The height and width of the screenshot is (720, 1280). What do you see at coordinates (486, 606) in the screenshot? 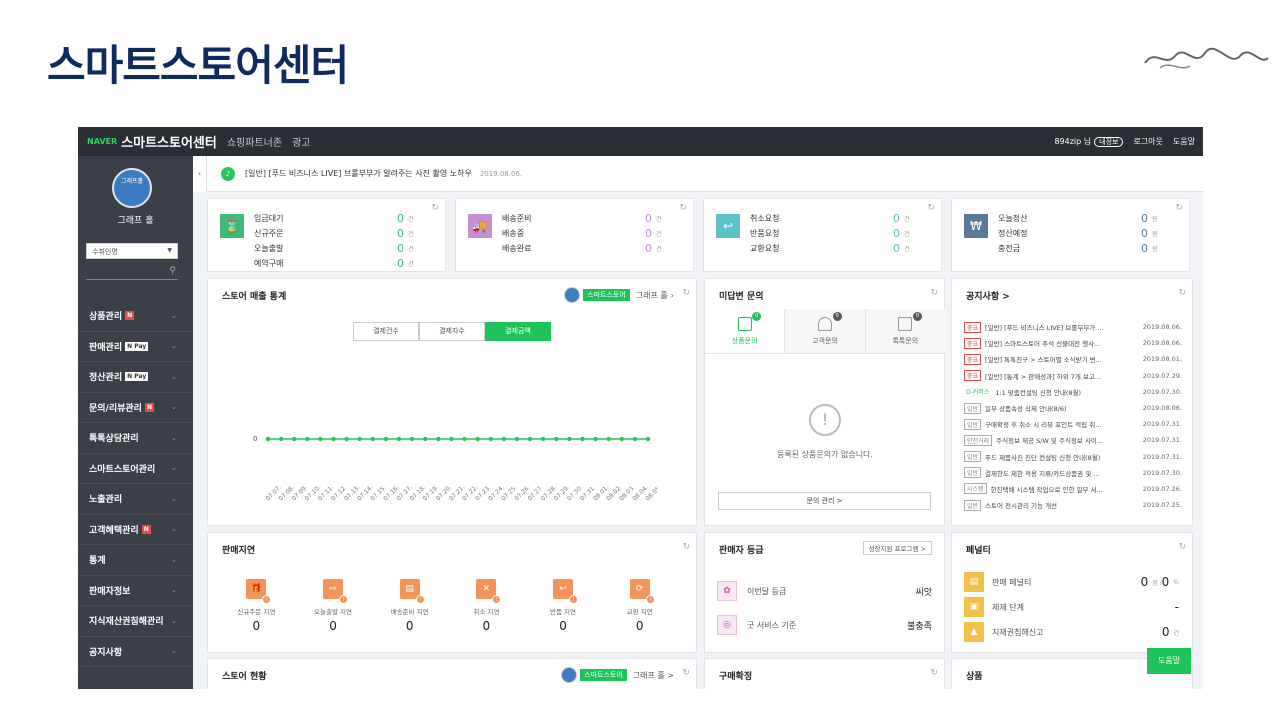
I see `delay-item: ✕! 취소 지연 0` at bounding box center [486, 606].